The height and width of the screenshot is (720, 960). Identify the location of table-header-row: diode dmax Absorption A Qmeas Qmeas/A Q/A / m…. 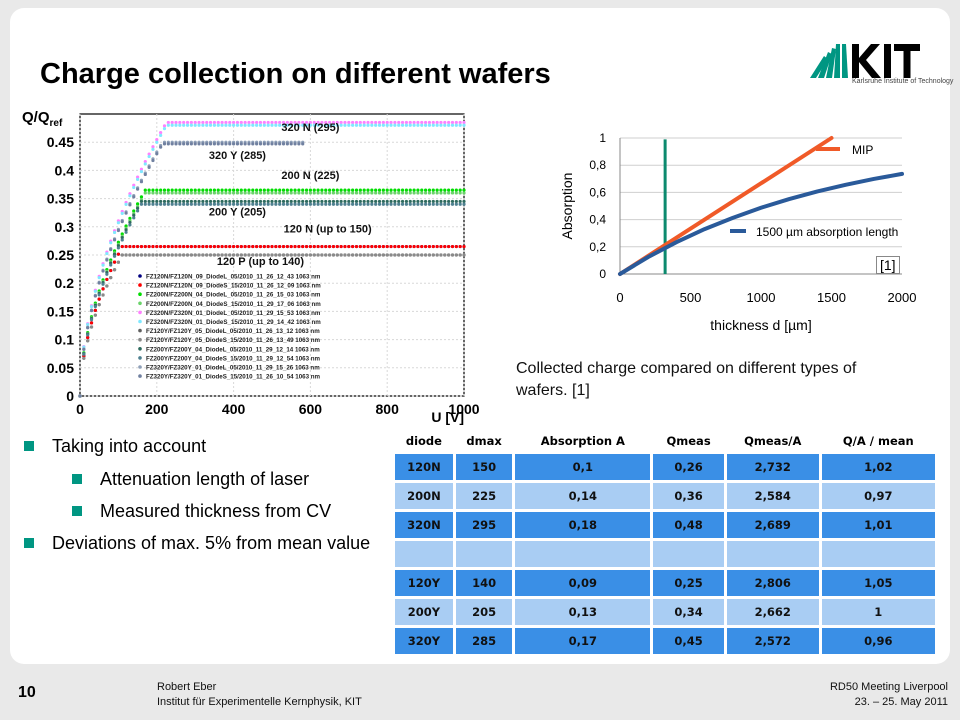
(665, 441).